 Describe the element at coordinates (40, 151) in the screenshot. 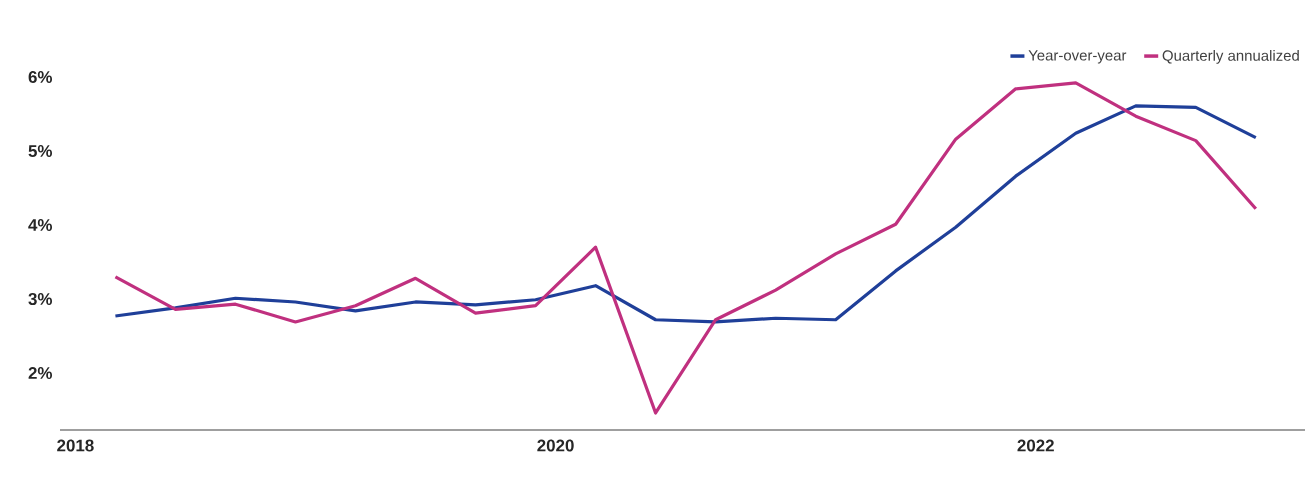

I see `y-tick-label: 5%` at that location.